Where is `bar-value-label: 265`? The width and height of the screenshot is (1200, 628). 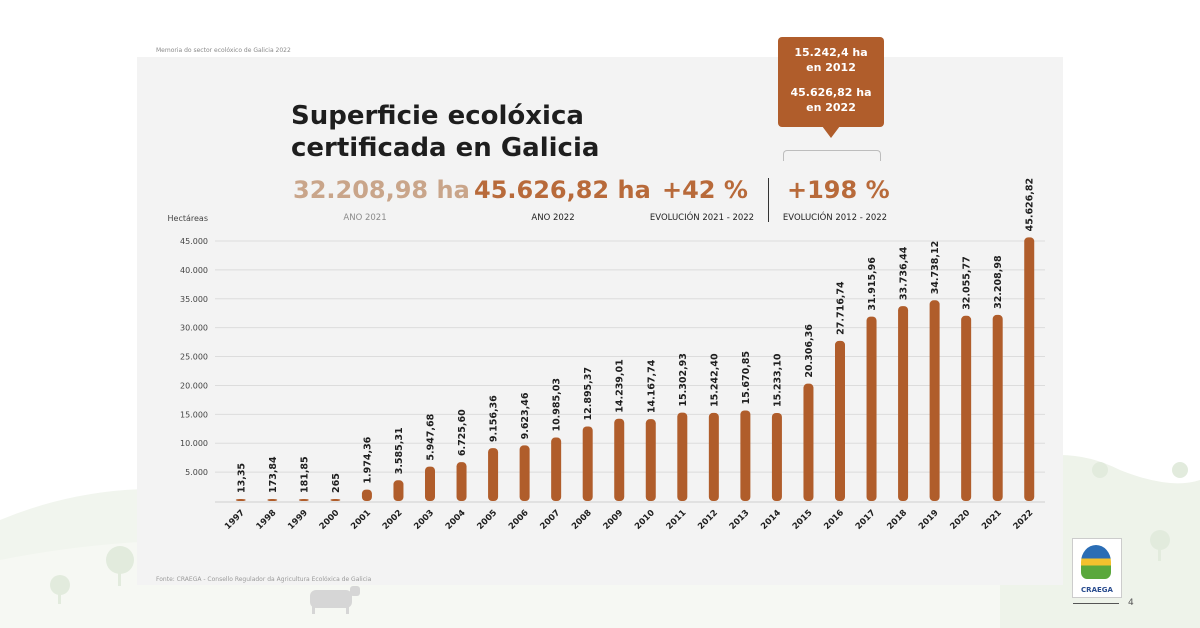 bar-value-label: 265 is located at coordinates (336, 483).